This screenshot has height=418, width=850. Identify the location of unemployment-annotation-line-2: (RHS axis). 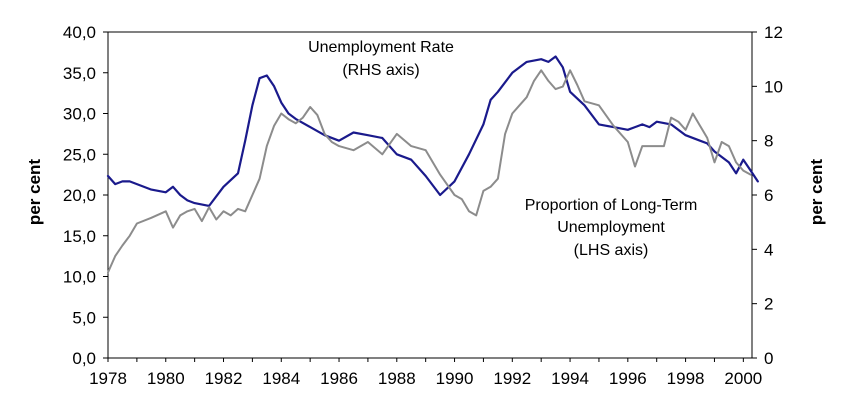
(380, 70).